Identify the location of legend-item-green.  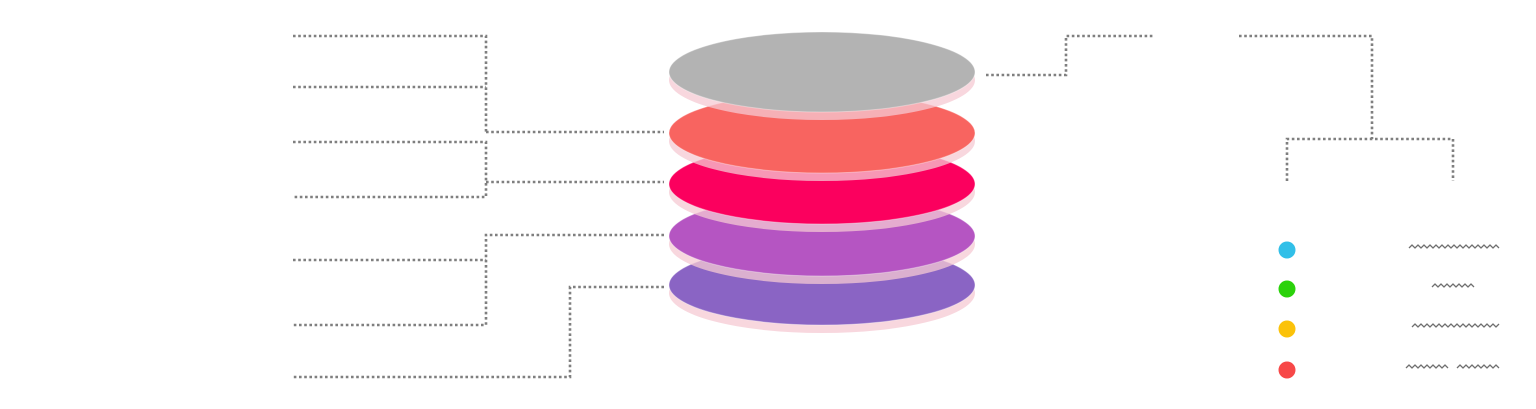
(1376, 289).